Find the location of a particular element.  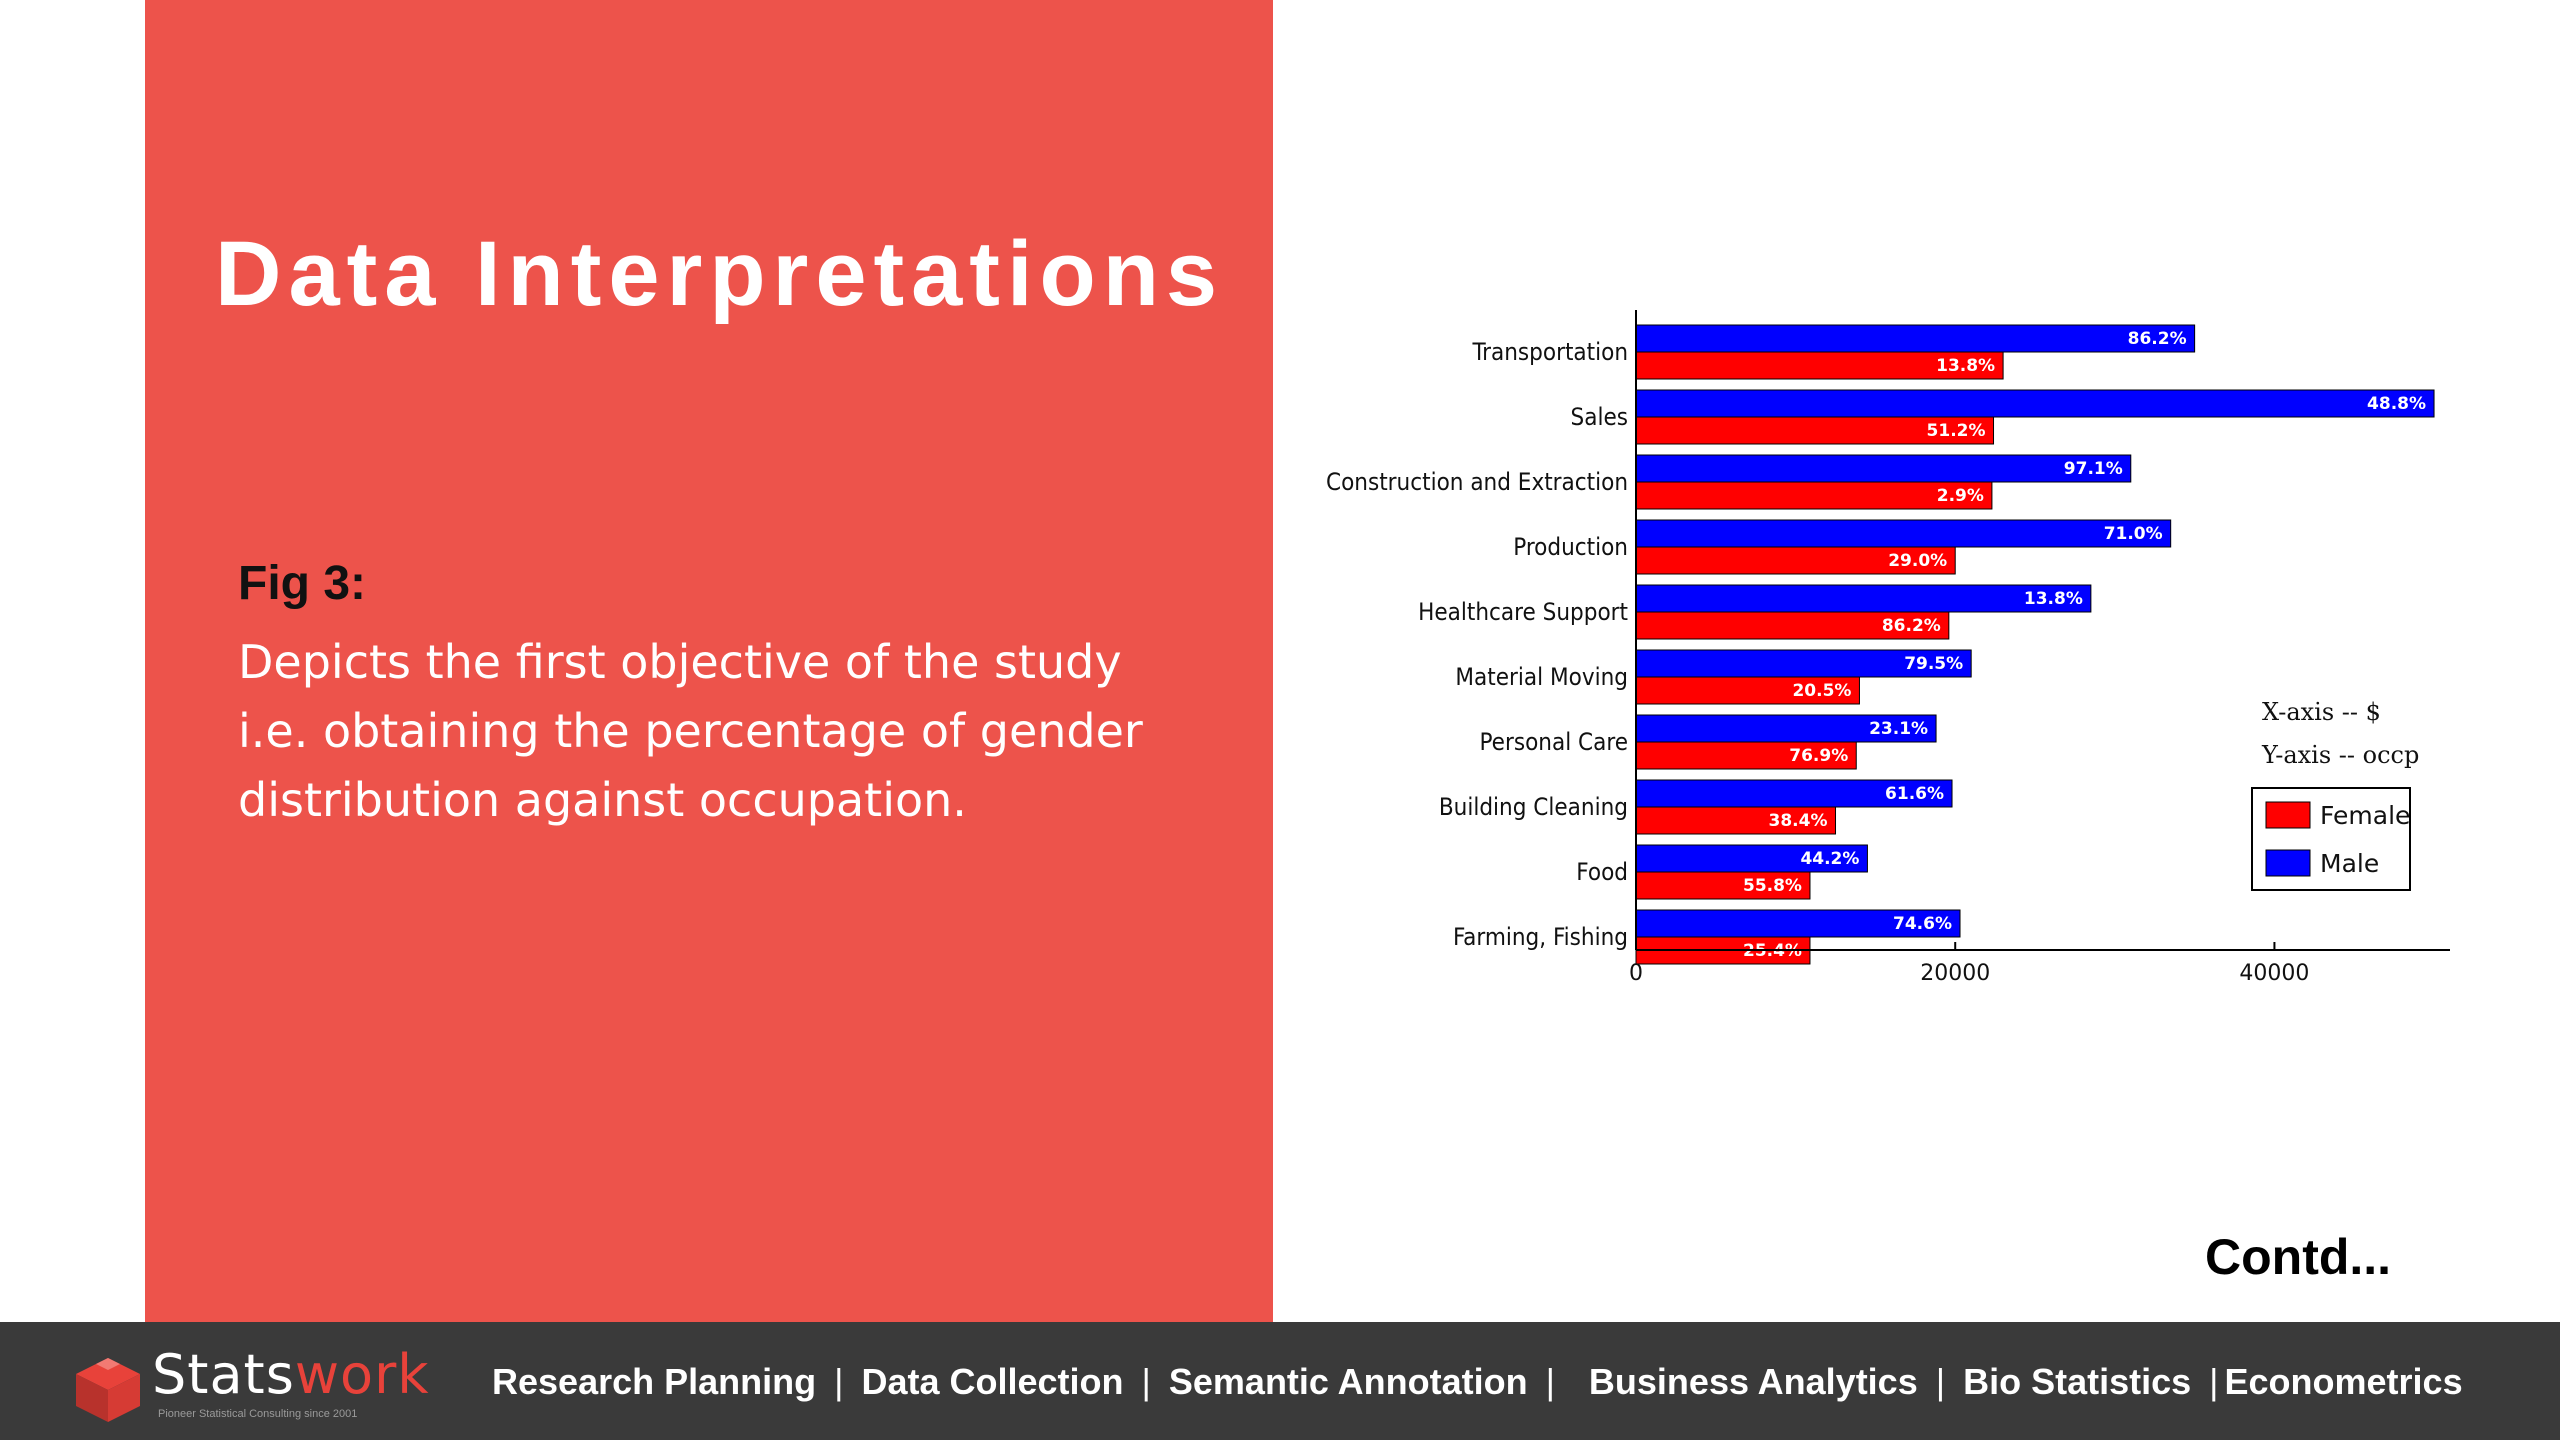

data-label-female: 13.8% is located at coordinates (1965, 366).